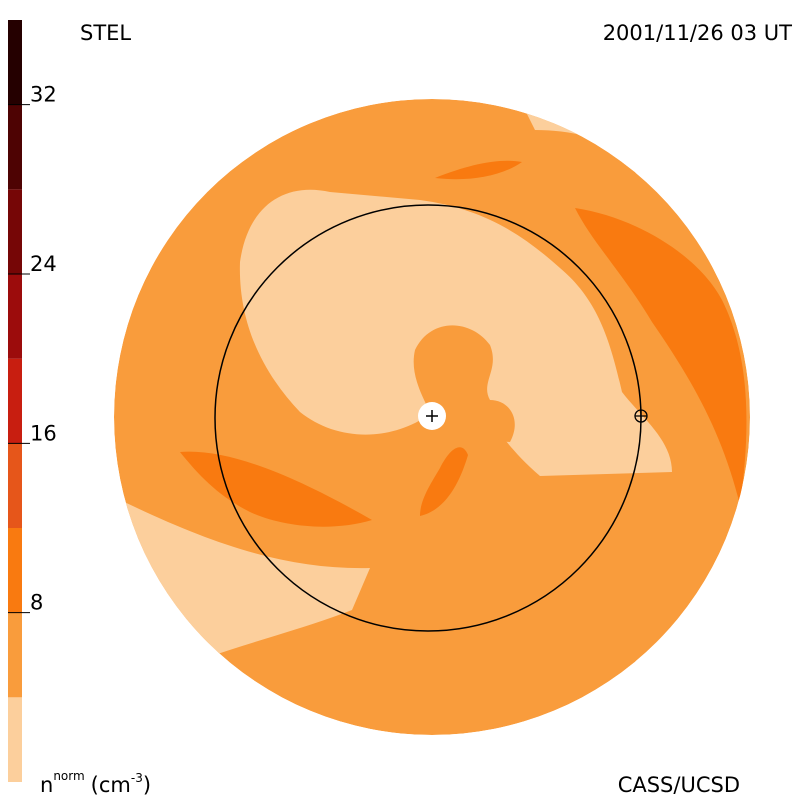  I want to click on earth-marker, so click(641, 416).